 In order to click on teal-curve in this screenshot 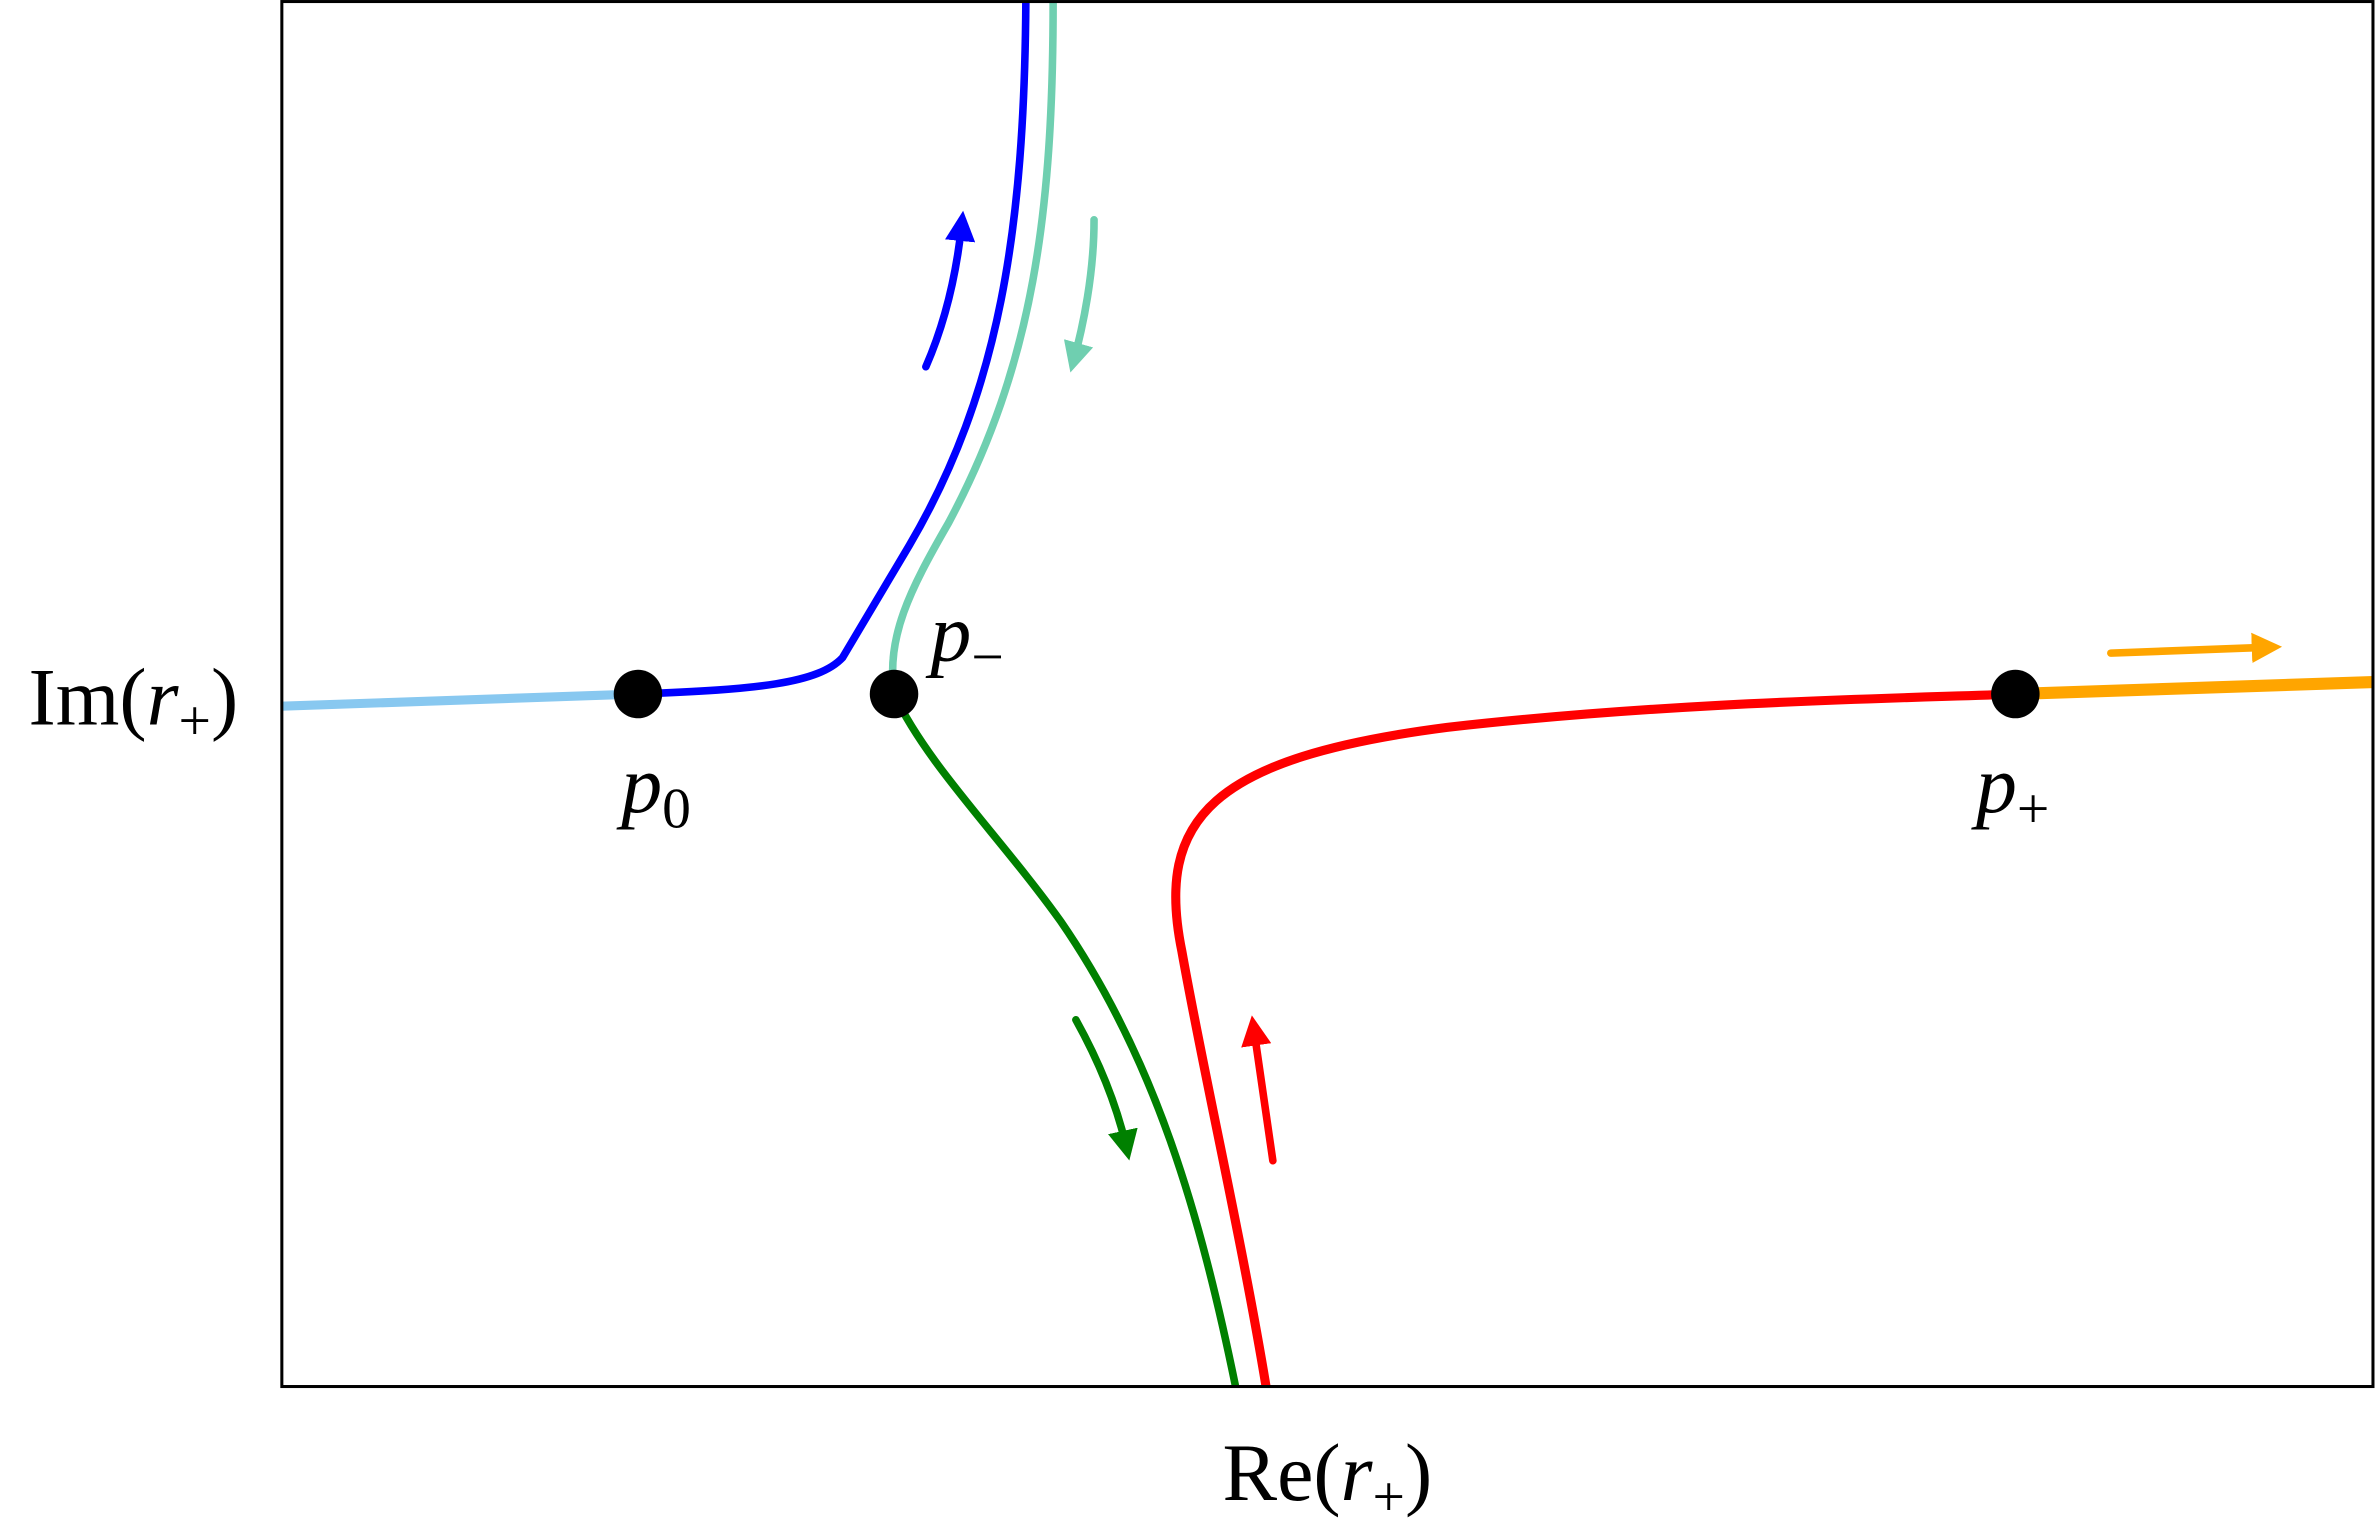, I will do `click(972, 349)`.